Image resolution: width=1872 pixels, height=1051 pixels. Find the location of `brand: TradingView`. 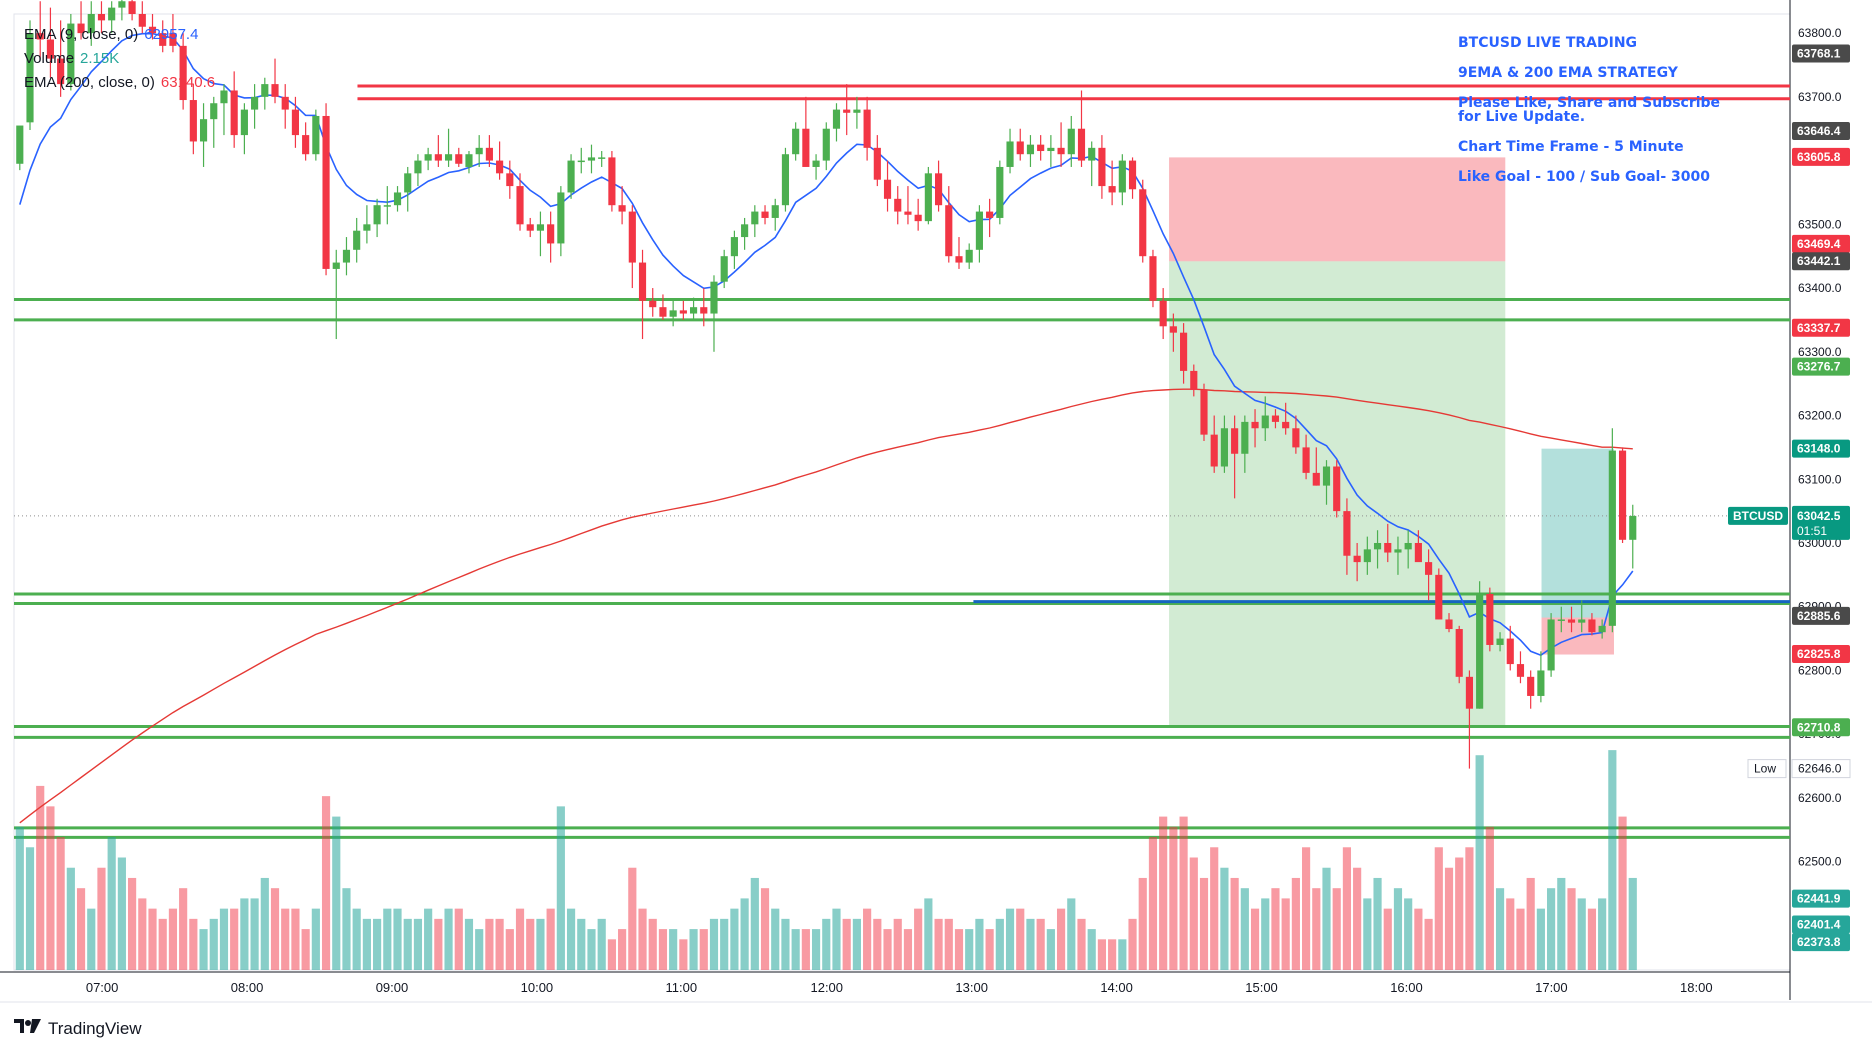

brand: TradingView is located at coordinates (78, 1028).